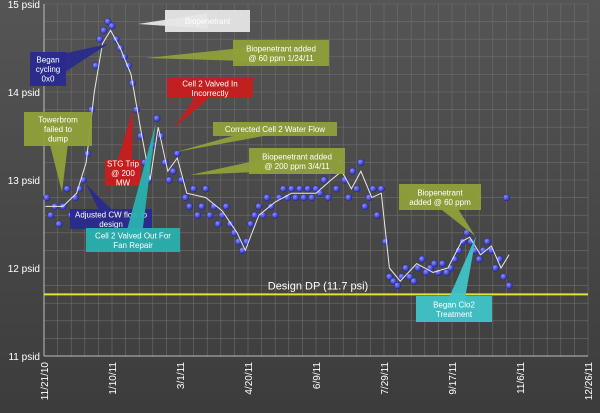 The image size is (600, 413). I want to click on annotation-biopenetrant-60-jan: Biopenetrant added@ 60 ppm 1/24/11, so click(237, 53).